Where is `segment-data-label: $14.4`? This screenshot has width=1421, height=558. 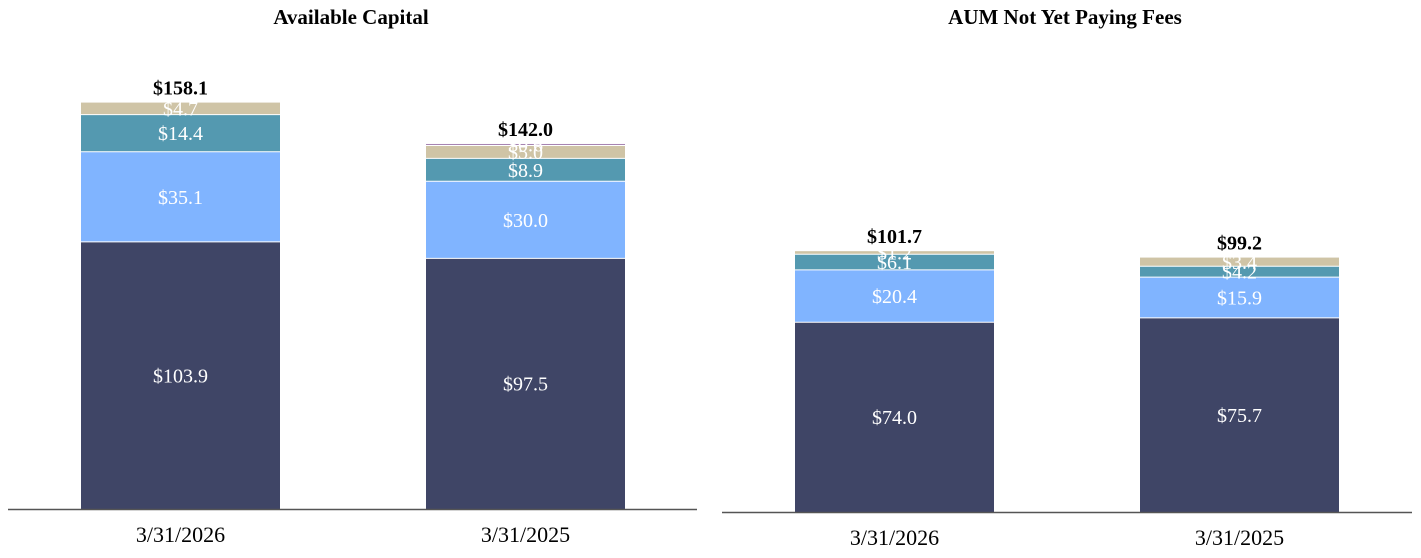 segment-data-label: $14.4 is located at coordinates (180, 134).